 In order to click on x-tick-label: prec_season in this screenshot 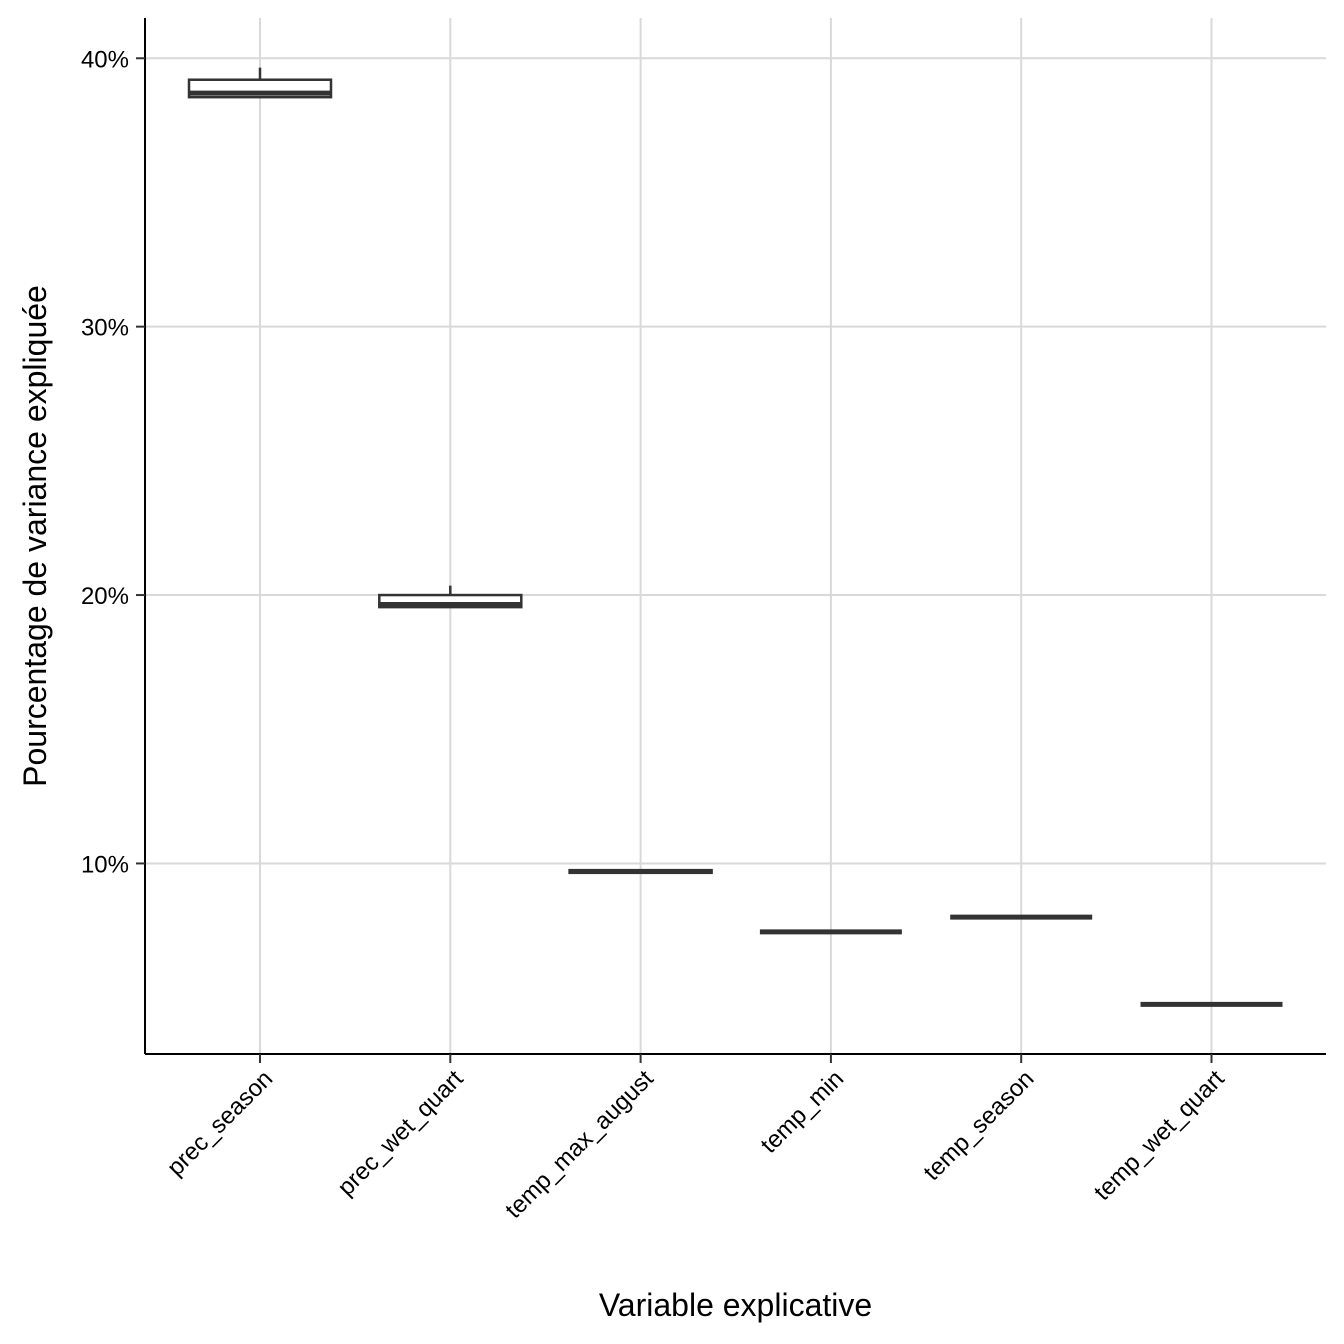, I will do `click(220, 1123)`.